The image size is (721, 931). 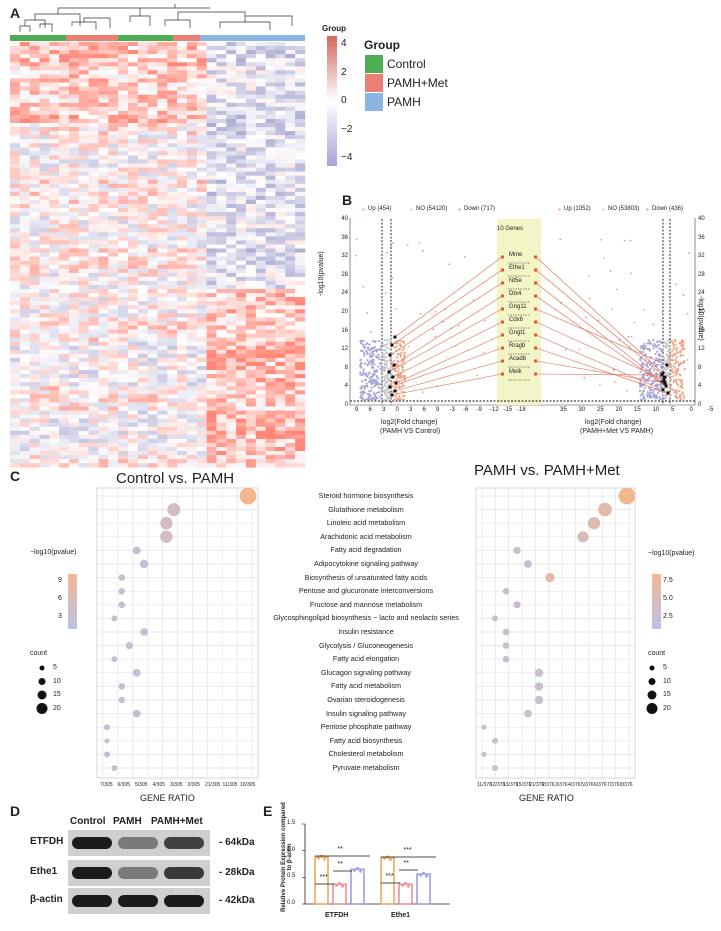 I want to click on group-legend-swatch, so click(x=374, y=64).